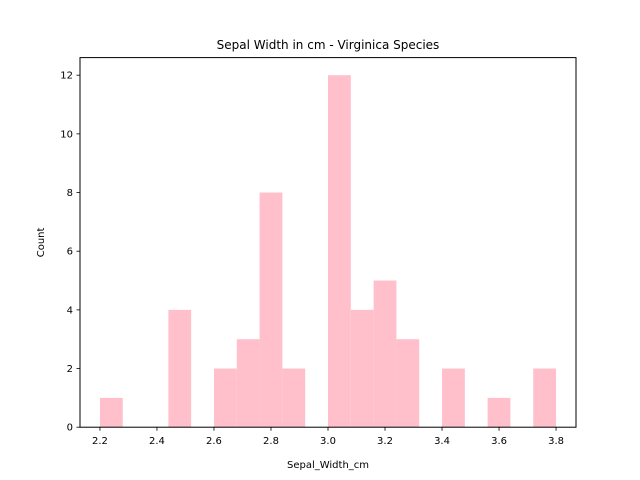  I want to click on y-tick-label: 4, so click(70, 310).